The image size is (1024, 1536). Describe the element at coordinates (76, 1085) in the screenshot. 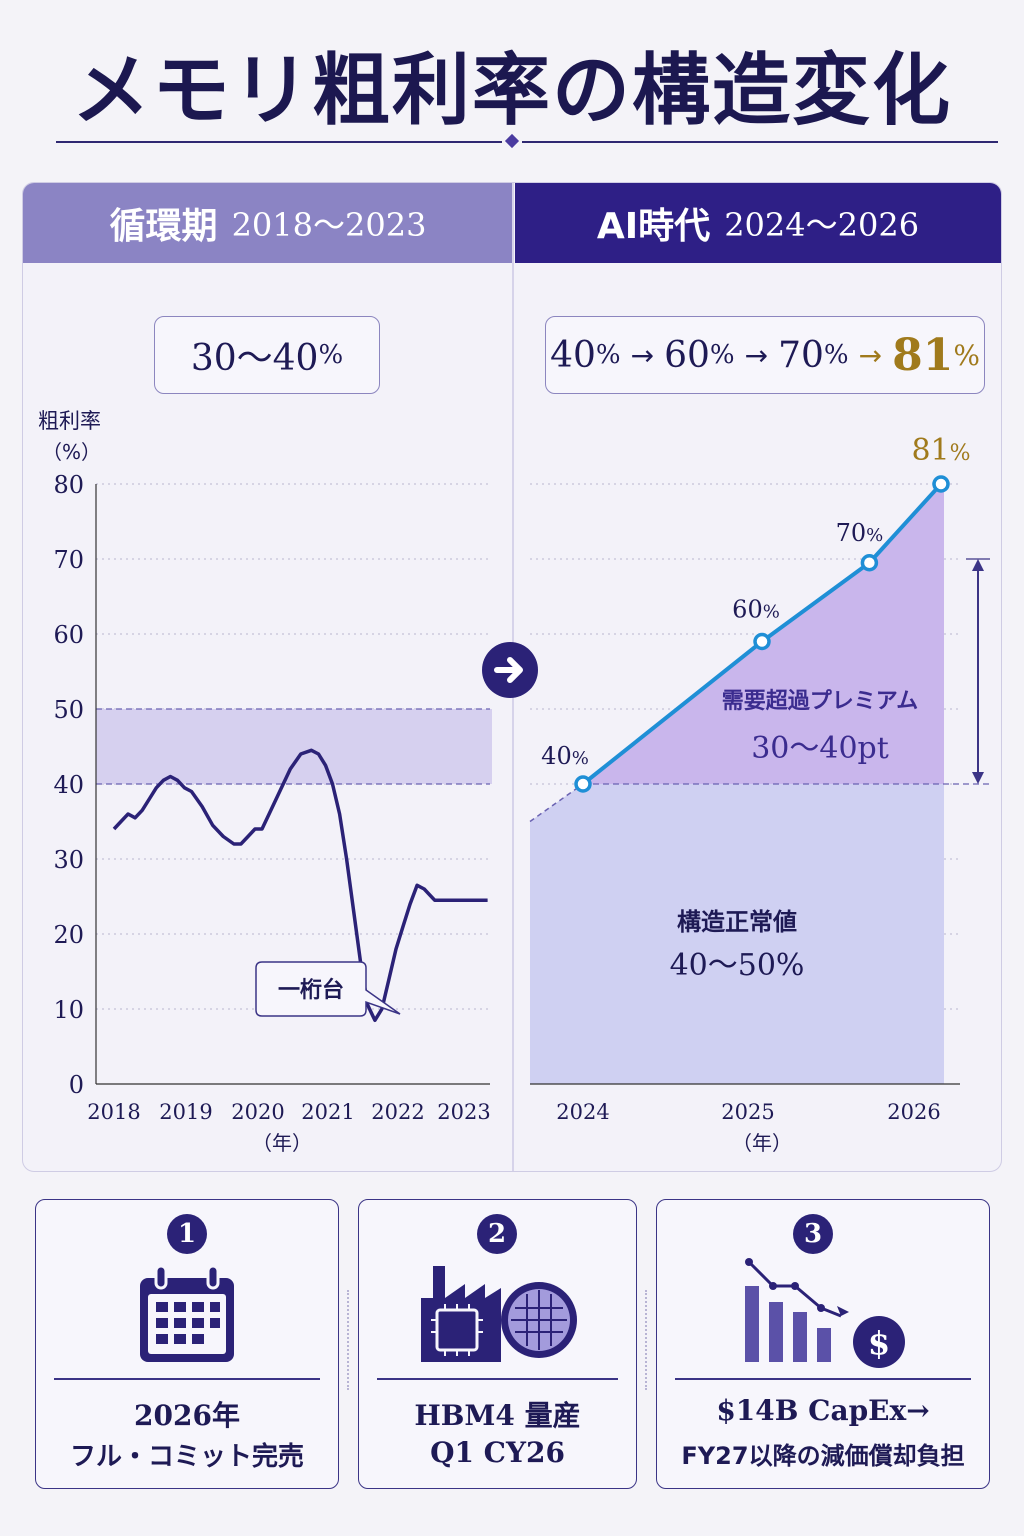

I see `y-tick-label: 0` at that location.